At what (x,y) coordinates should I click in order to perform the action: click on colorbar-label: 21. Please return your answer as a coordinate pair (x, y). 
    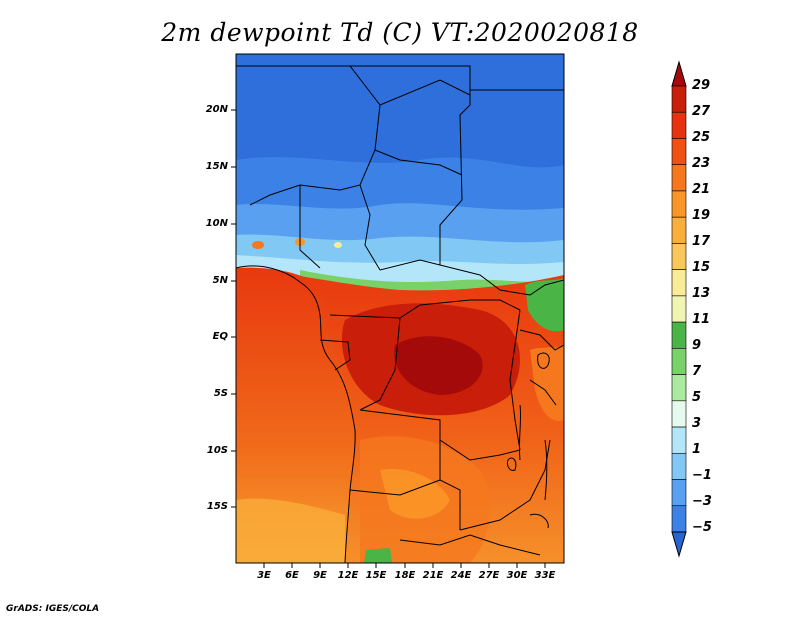
    Looking at the image, I should click on (701, 189).